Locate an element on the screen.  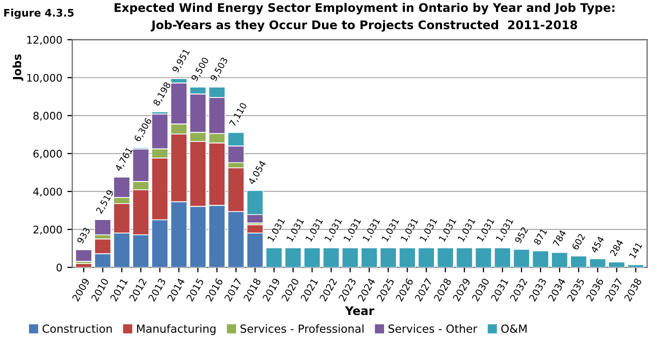
y-tick-label: 12,000 is located at coordinates (44, 40).